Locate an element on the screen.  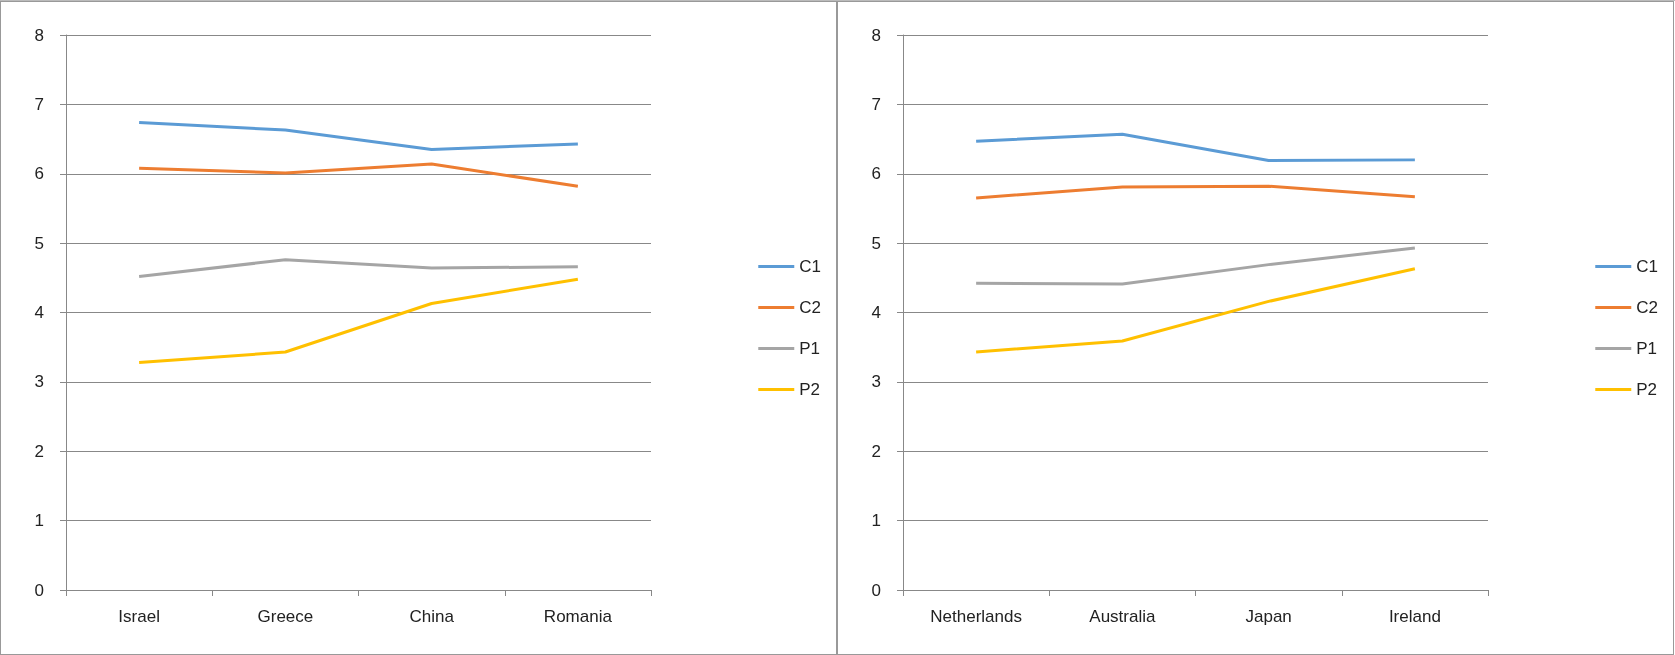
x-tick-label: China is located at coordinates (432, 616).